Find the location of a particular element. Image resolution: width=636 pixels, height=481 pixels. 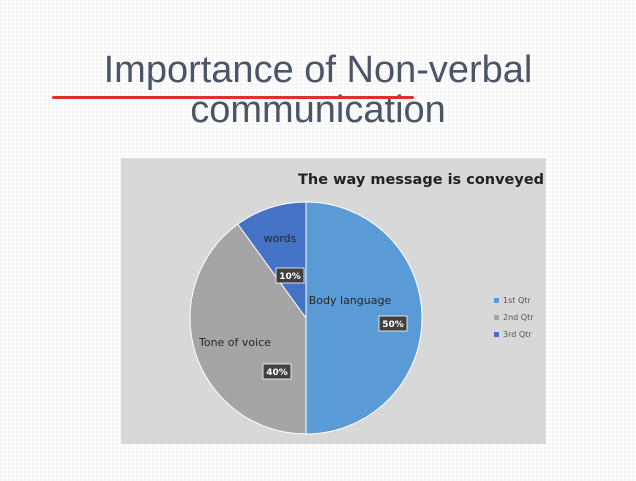

legend-item: 2nd Qtr is located at coordinates (514, 317).